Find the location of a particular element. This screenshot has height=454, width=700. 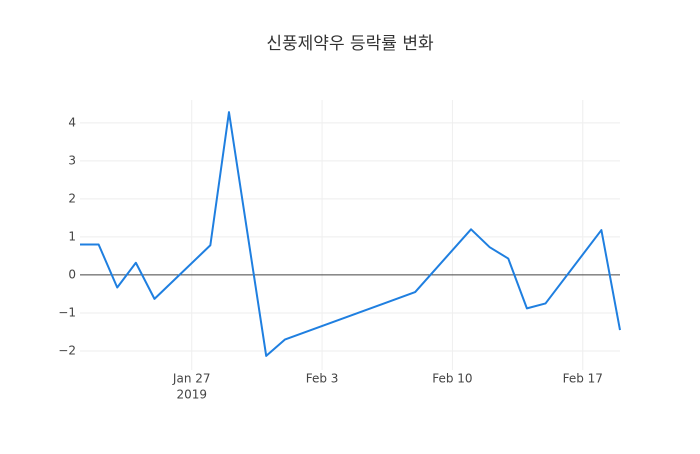

x-tick-year: 2019 is located at coordinates (191, 395).